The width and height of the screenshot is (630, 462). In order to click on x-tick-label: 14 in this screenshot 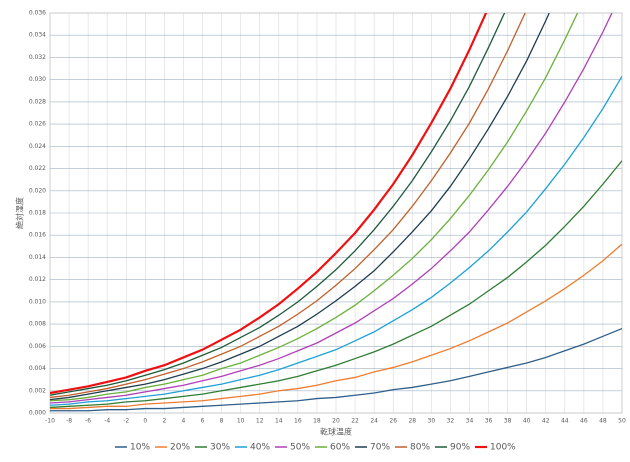, I will do `click(279, 421)`.